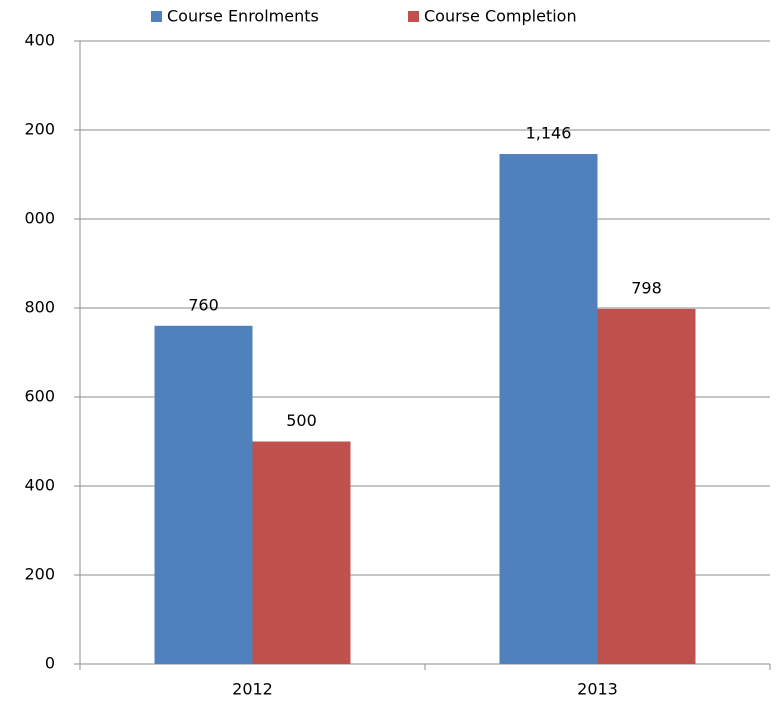 The width and height of the screenshot is (777, 704). Describe the element at coordinates (203, 304) in the screenshot. I see `data-label: 760` at that location.